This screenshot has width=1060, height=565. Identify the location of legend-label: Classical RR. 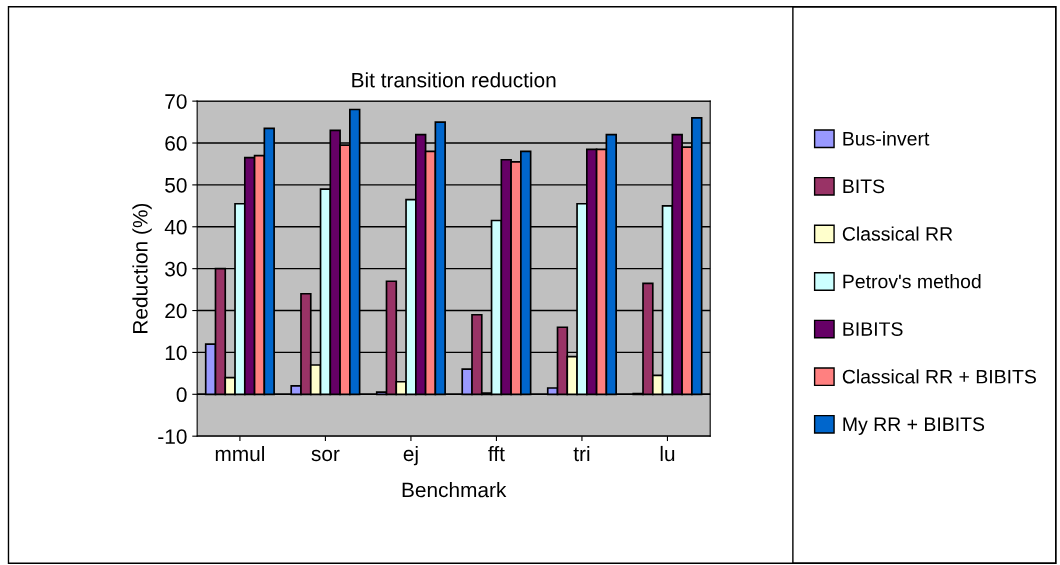
(897, 233).